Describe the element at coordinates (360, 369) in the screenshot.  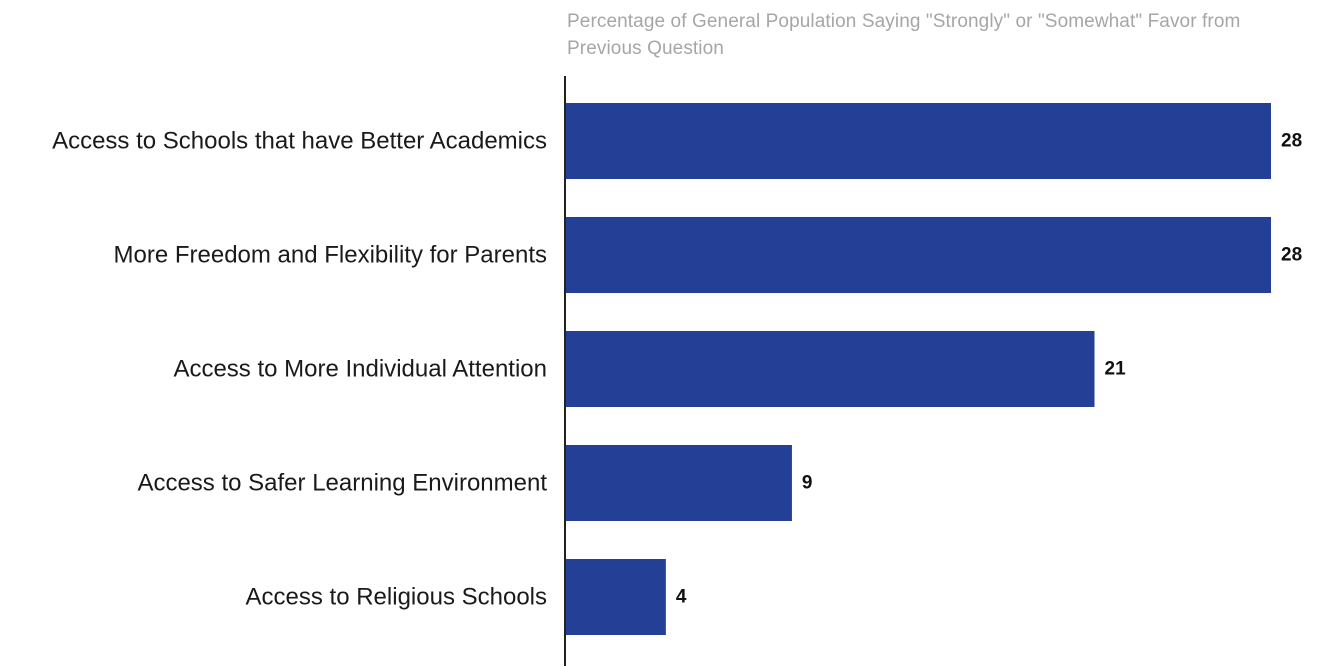
I see `category-label: Access to More Individual Attention` at that location.